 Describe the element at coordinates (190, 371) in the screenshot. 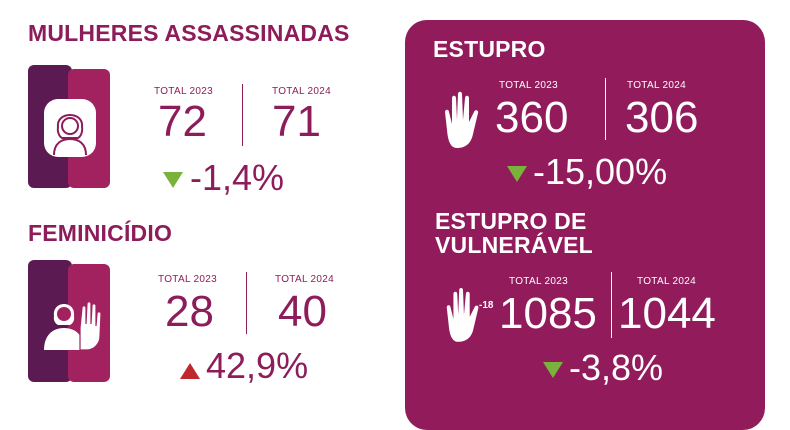

I see `up-arrow-icon` at that location.